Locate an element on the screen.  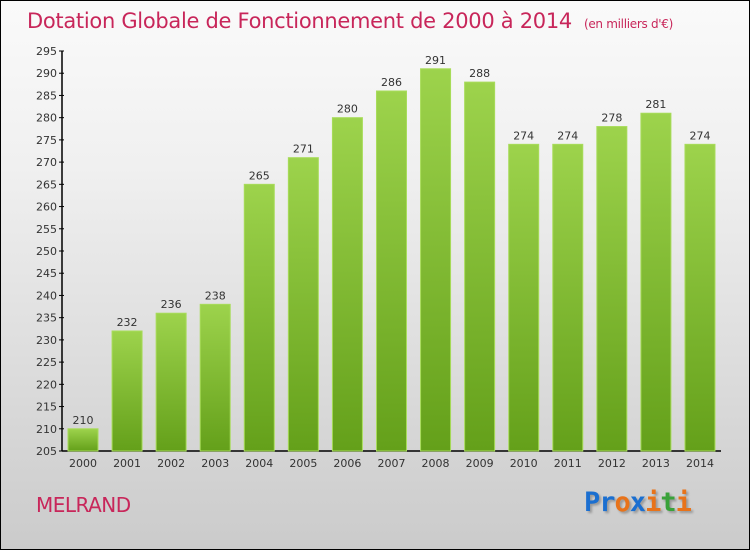
value-label-2014: 274 is located at coordinates (699, 135).